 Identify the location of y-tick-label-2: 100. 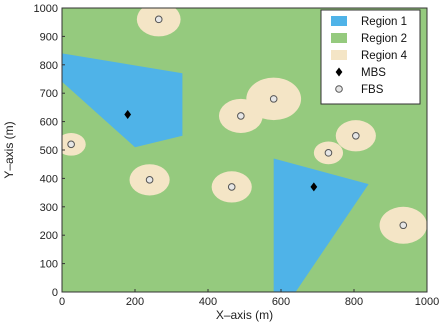
(49, 265).